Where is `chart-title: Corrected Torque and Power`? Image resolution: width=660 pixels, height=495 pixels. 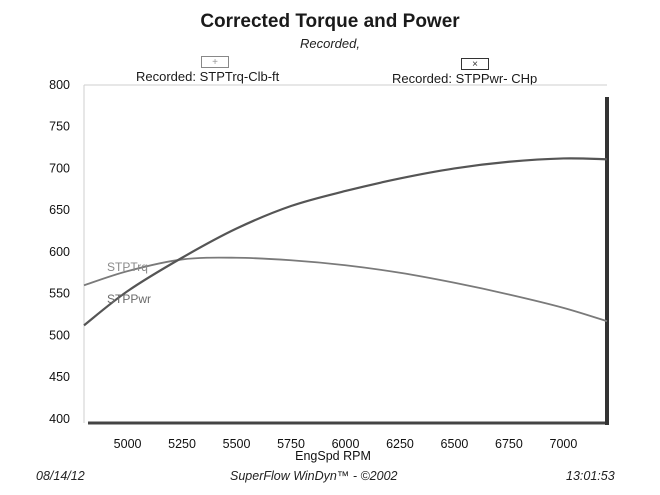
chart-title: Corrected Torque and Power is located at coordinates (330, 21).